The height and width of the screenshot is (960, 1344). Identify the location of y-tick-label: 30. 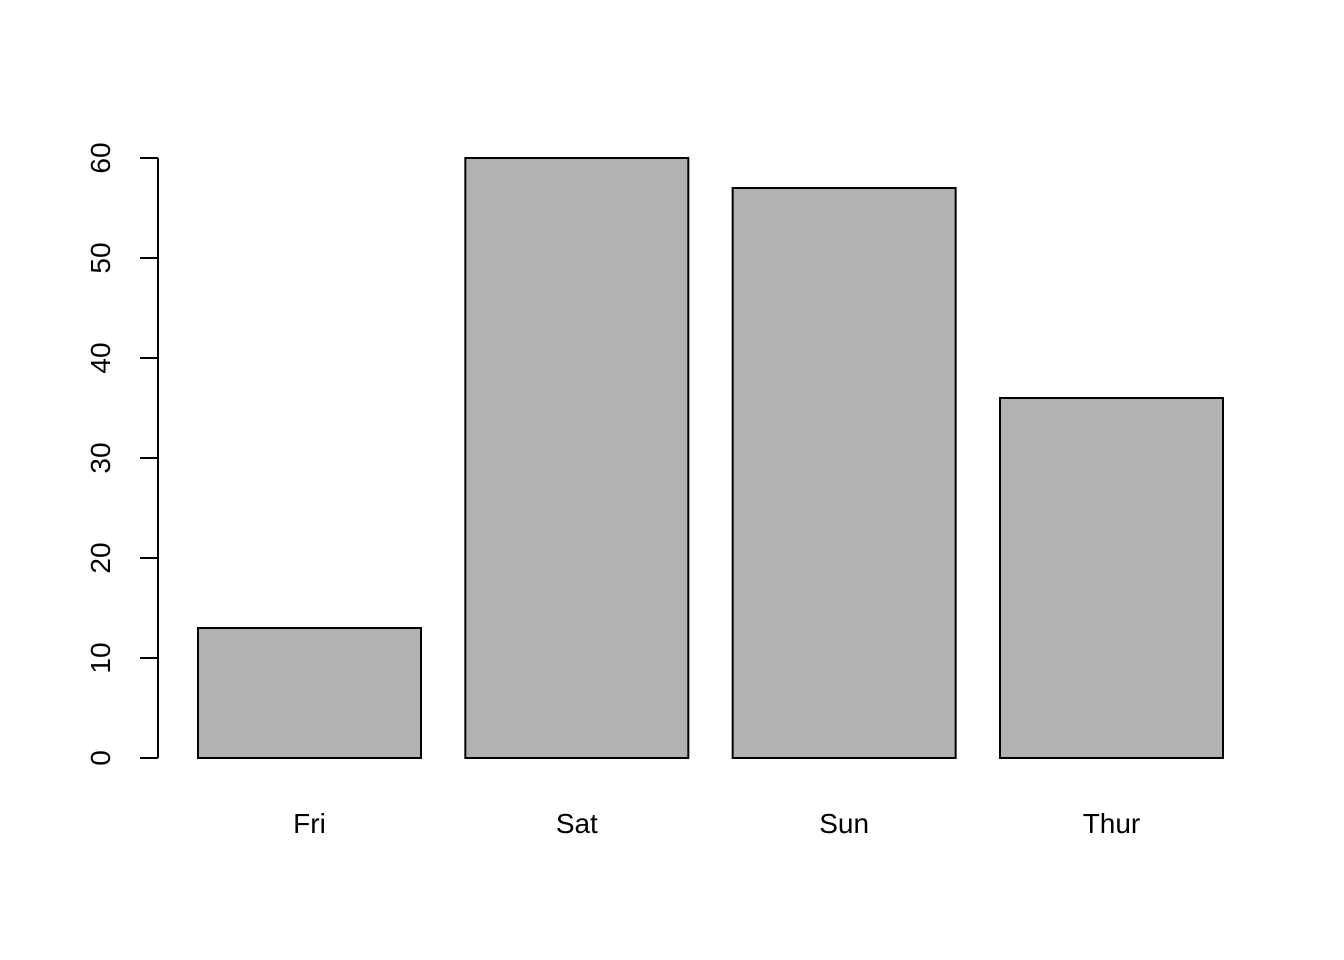
(100, 457).